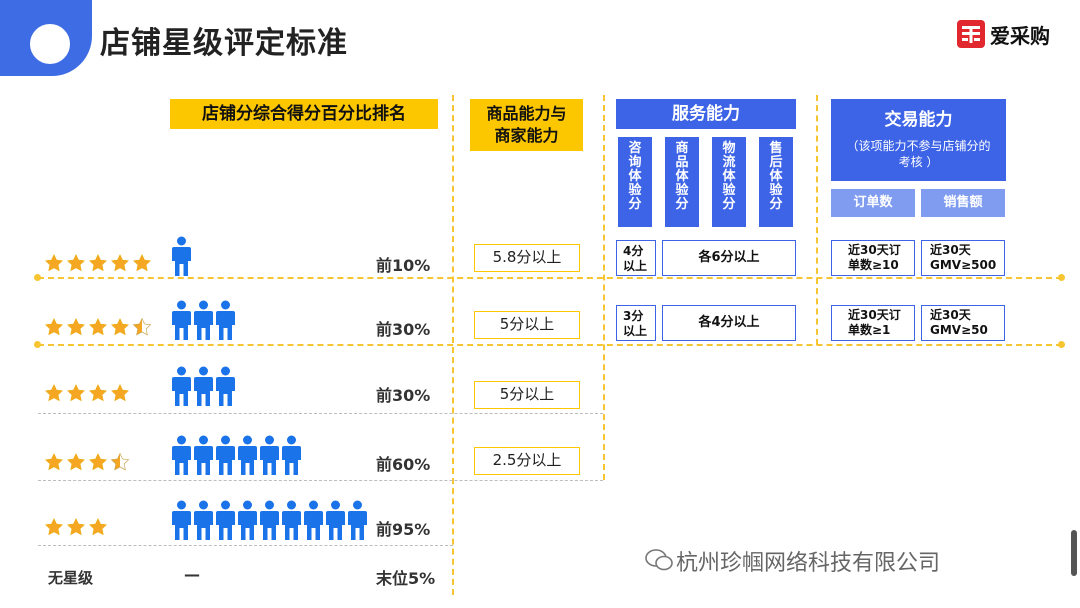  What do you see at coordinates (729, 182) in the screenshot?
I see `service-sub-logistics: 物流体验分` at bounding box center [729, 182].